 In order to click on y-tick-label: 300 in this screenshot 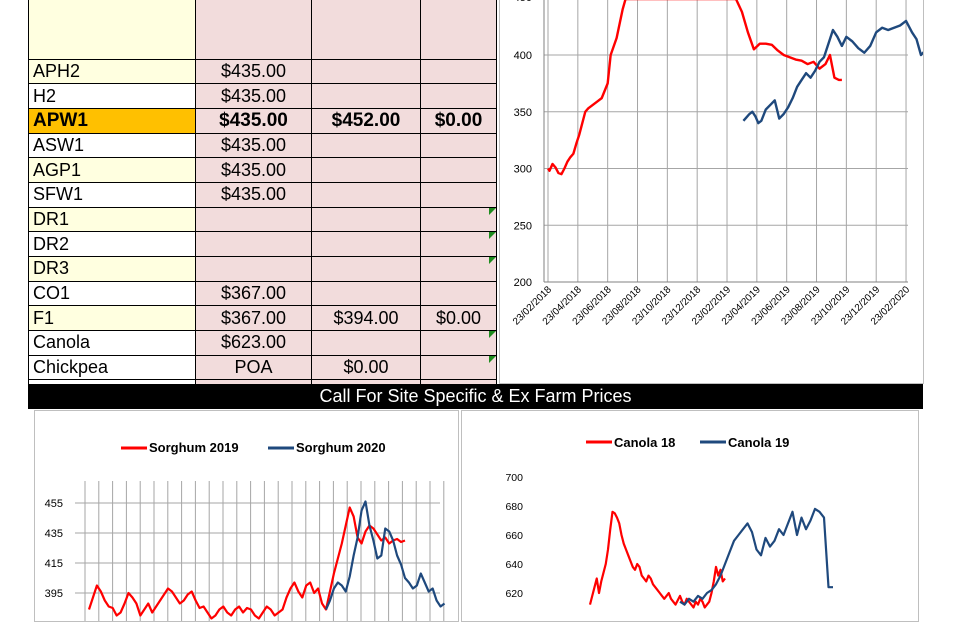, I will do `click(523, 170)`.